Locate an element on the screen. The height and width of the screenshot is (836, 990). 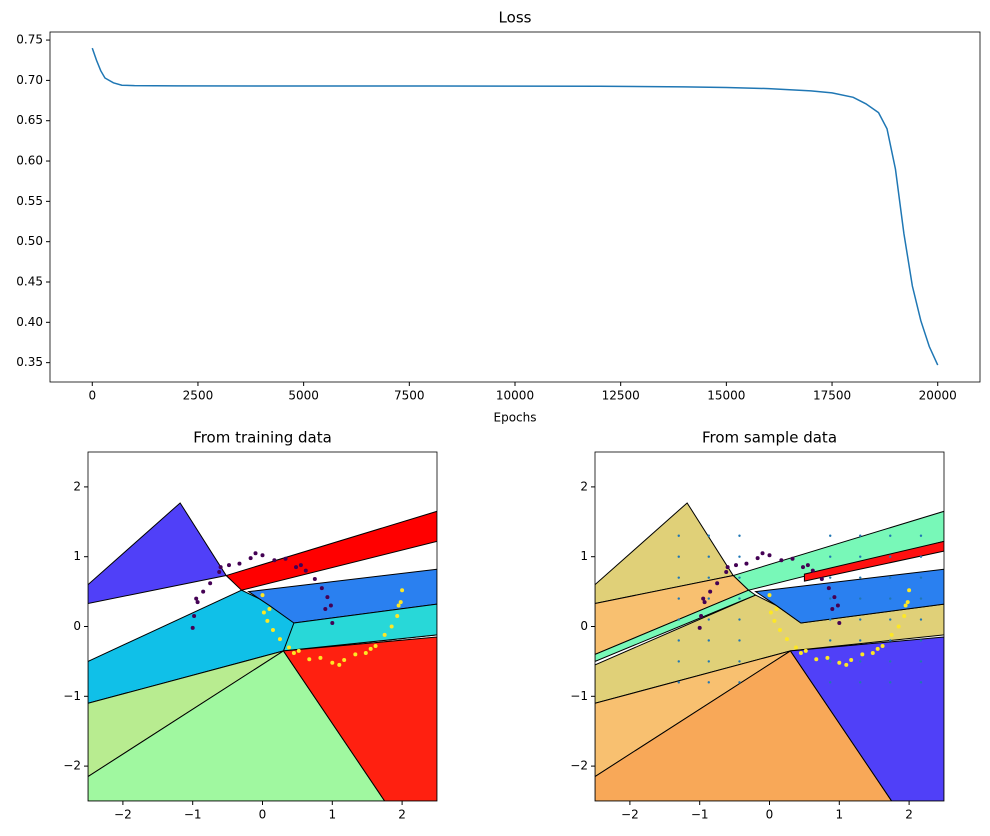
y-tick-label: 0.45 is located at coordinates (29, 282).